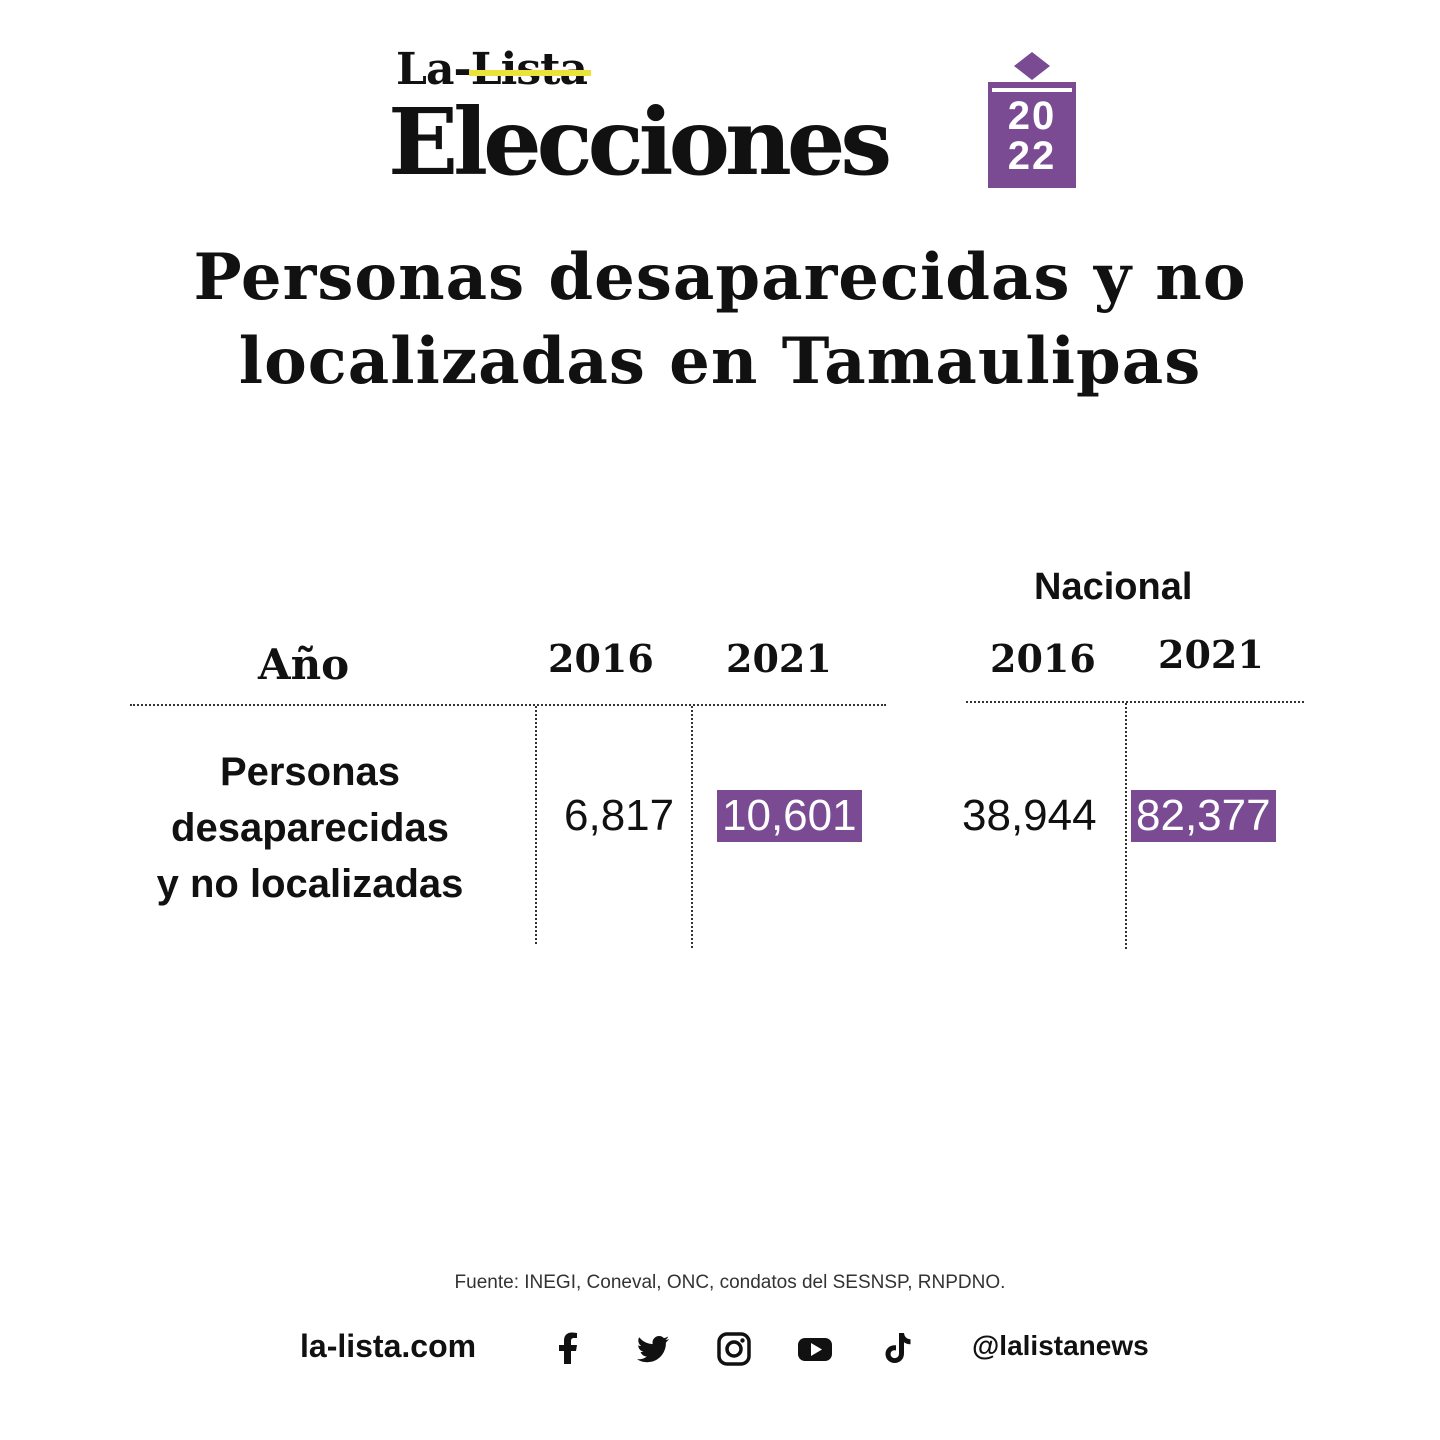  I want to click on brand-prefix: La-, so click(434, 69).